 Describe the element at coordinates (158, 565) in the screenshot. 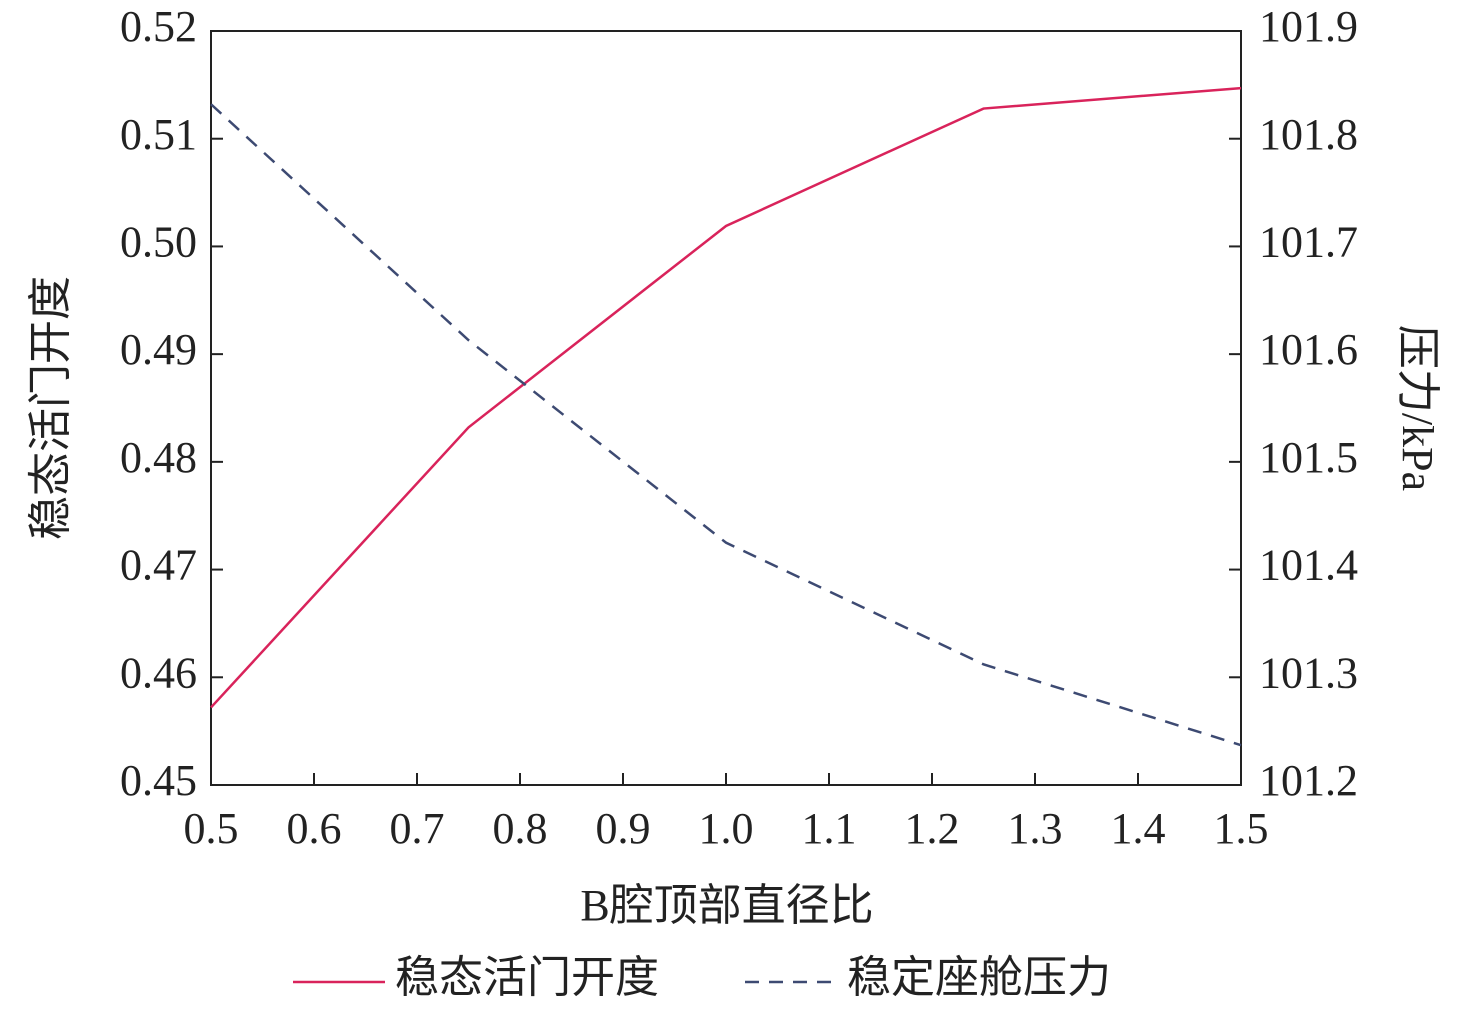

I see `y-tick-label: 0.47` at that location.